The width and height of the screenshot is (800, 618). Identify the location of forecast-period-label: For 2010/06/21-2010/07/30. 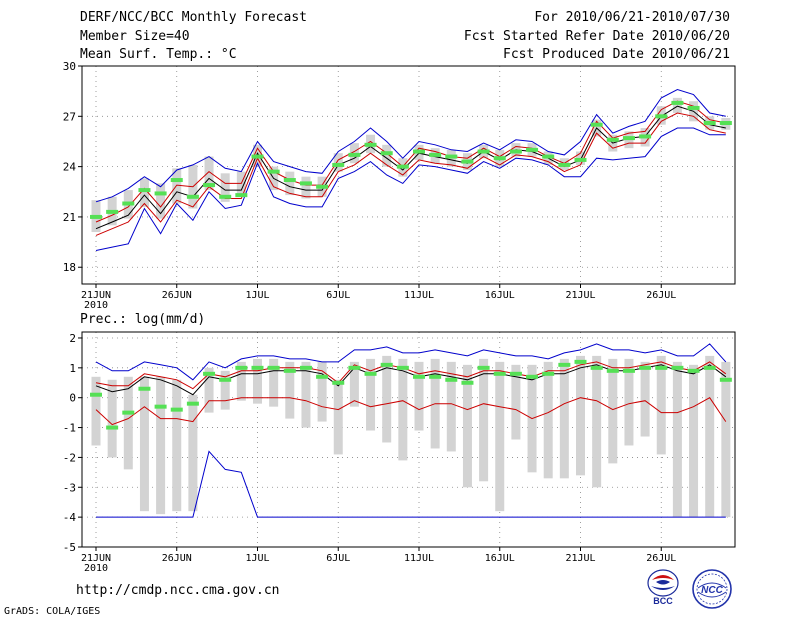
(632, 17).